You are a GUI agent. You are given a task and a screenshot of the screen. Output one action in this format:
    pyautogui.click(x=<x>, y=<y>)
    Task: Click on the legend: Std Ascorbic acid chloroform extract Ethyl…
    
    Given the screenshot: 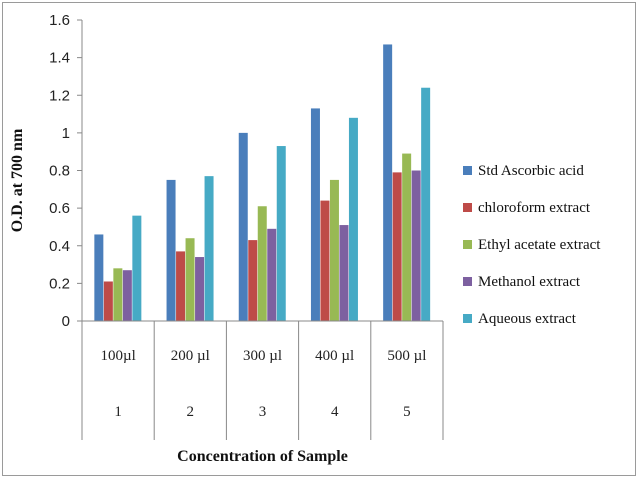 What is the action you would take?
    pyautogui.click(x=532, y=245)
    